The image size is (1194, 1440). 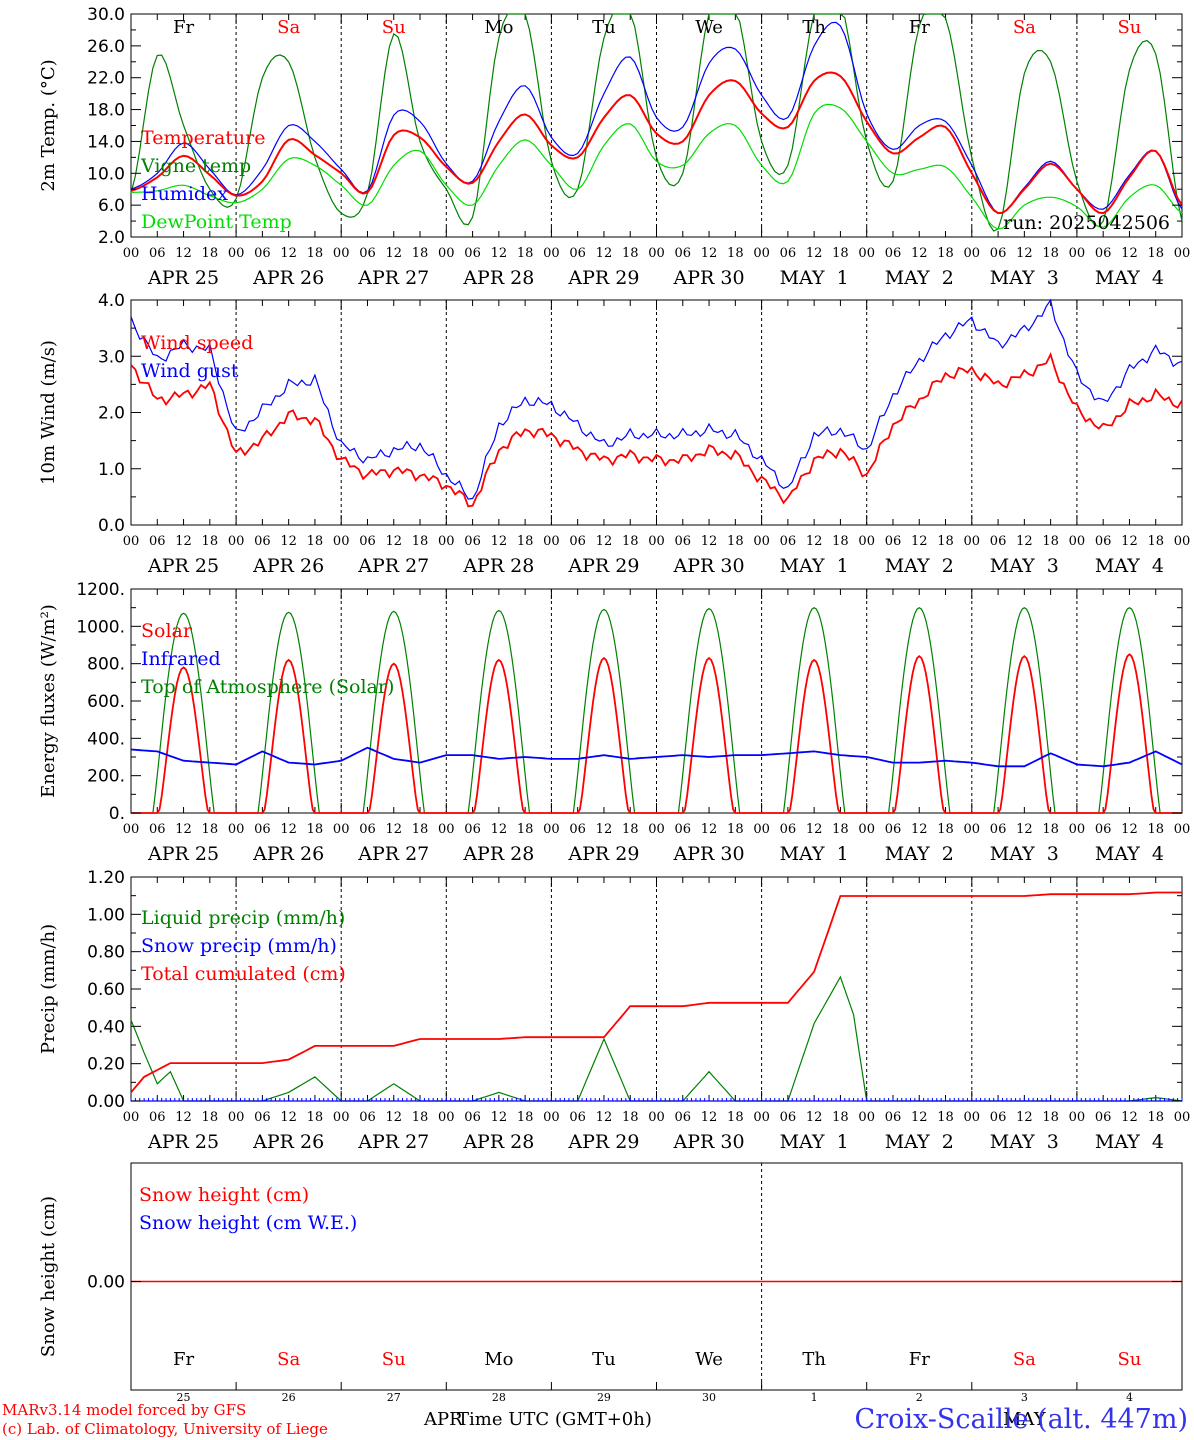 I want to click on day-number-label: 1, so click(x=814, y=1397).